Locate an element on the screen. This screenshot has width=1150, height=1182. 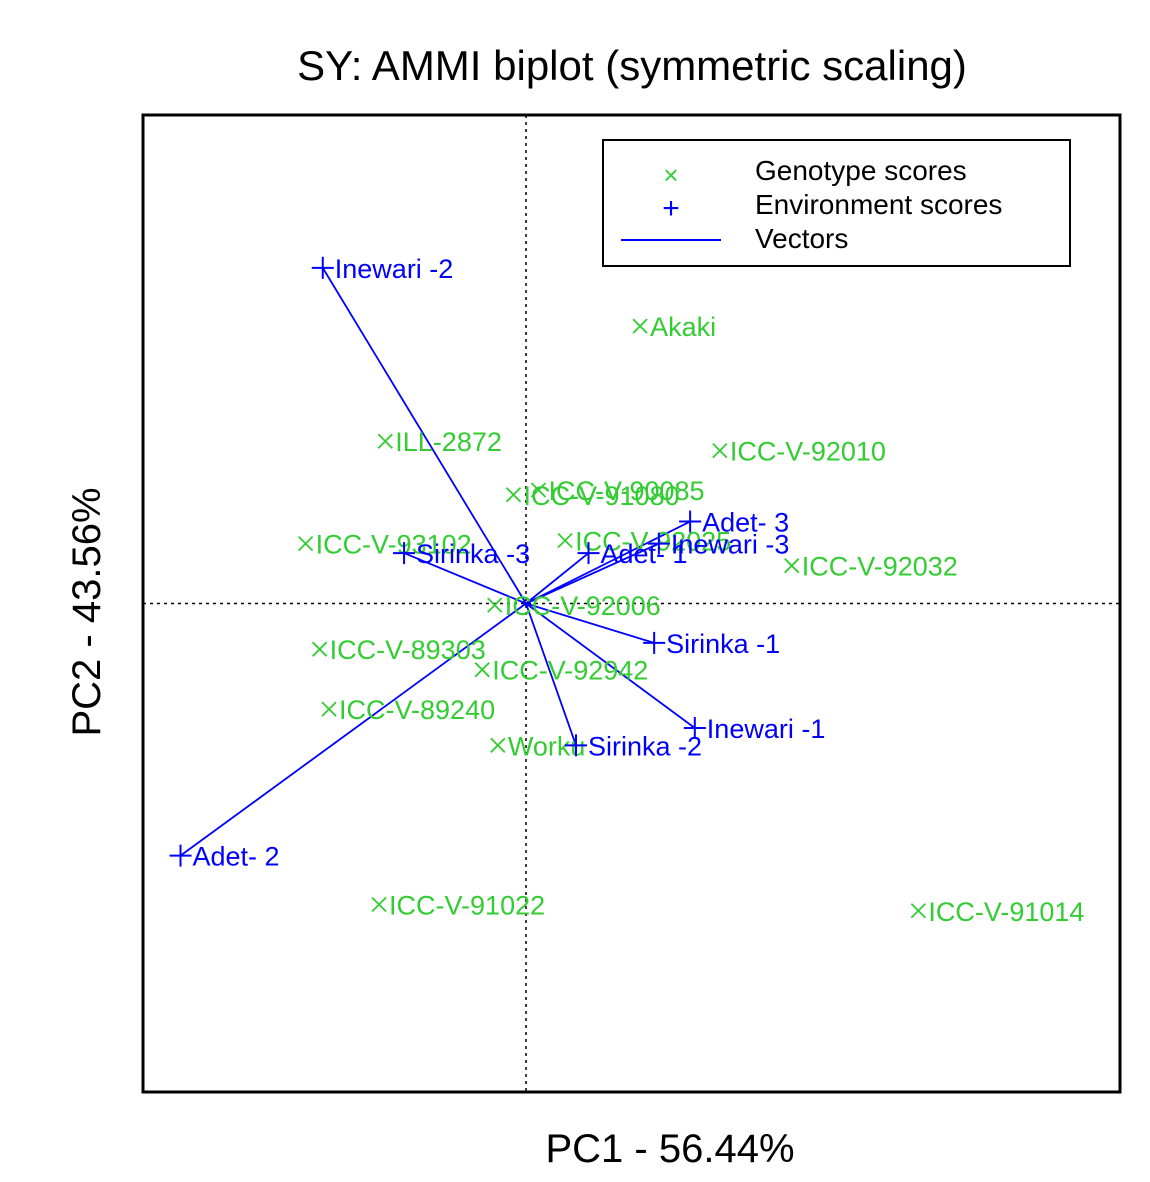
legend-vectors-label: Vectors is located at coordinates (801, 238).